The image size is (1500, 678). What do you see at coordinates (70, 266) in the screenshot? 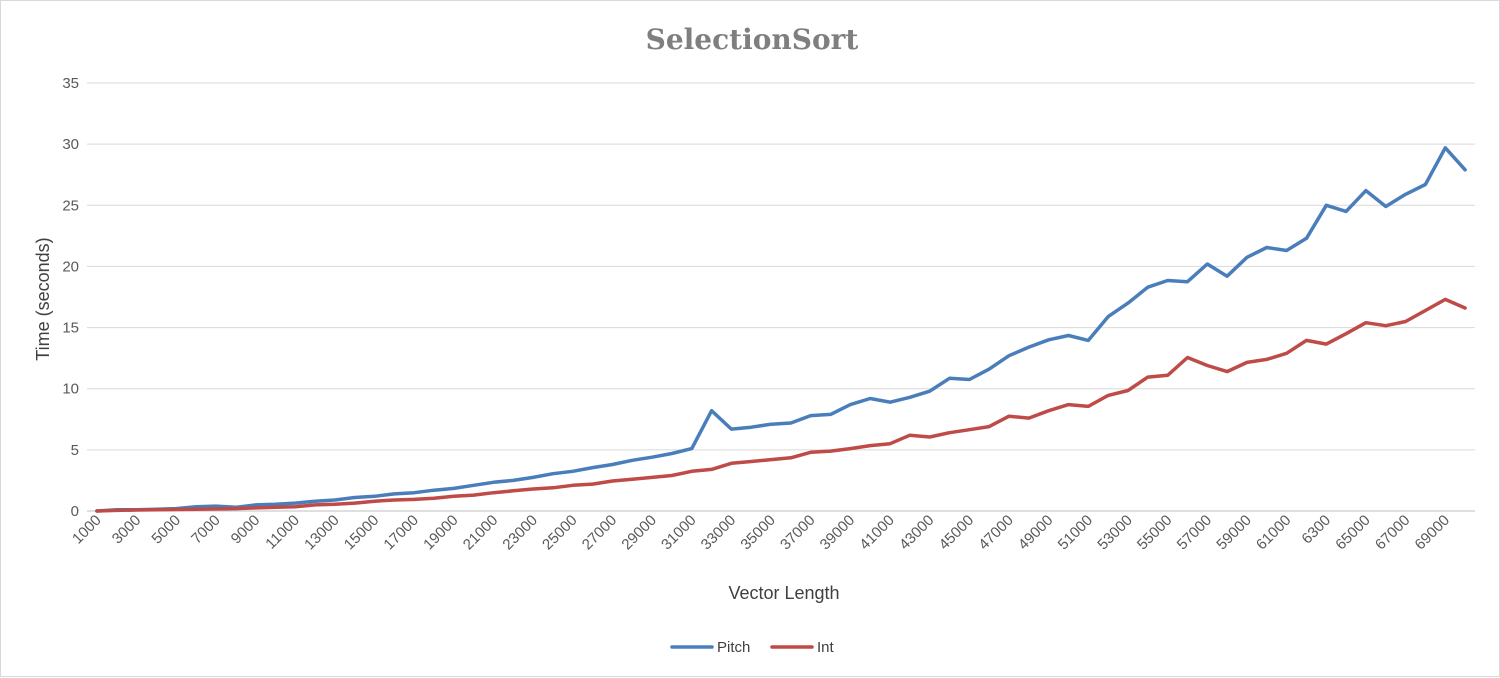
I see `y-tick-label: 20` at bounding box center [70, 266].